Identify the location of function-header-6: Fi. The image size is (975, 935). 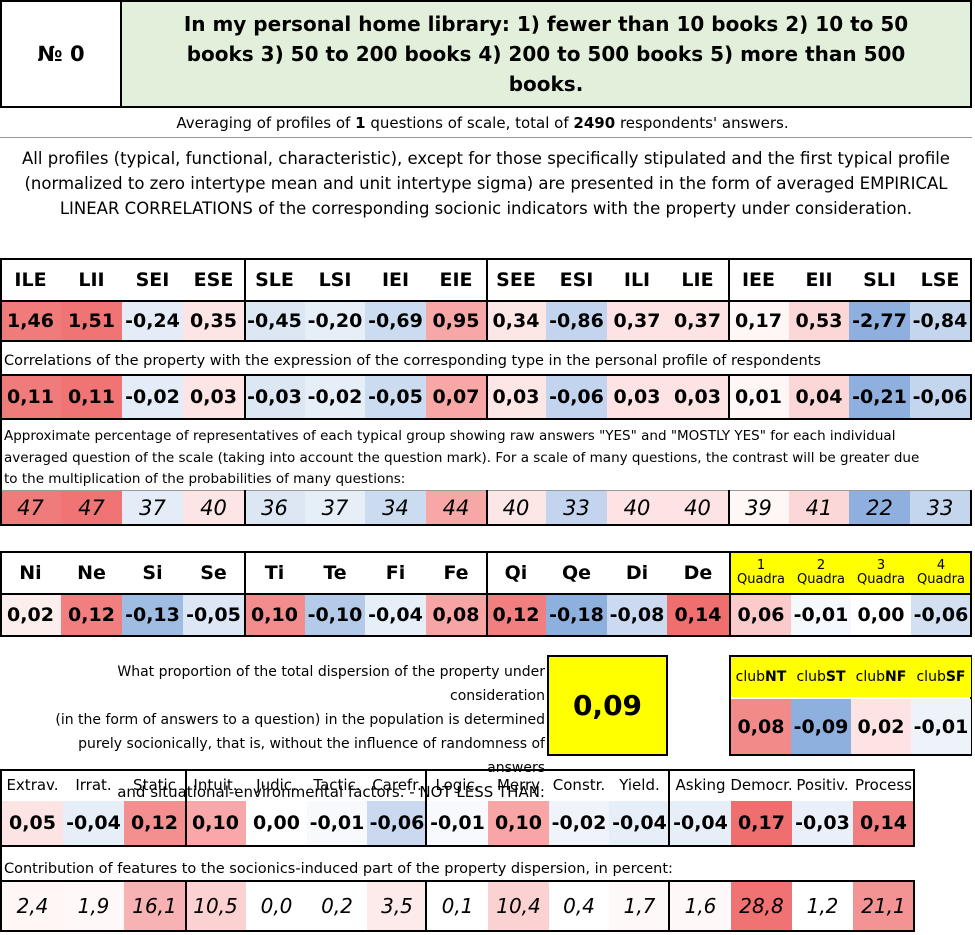
(395, 573).